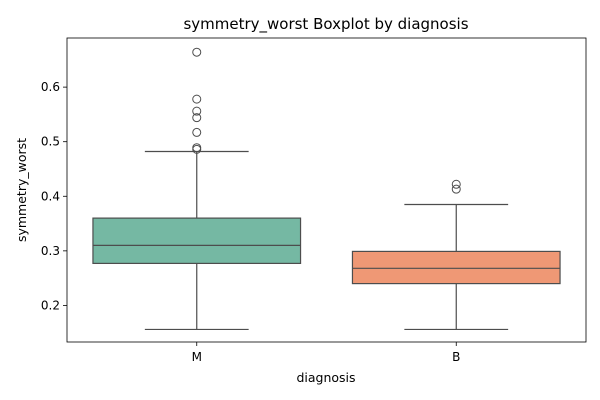 The height and width of the screenshot is (400, 600). Describe the element at coordinates (50, 305) in the screenshot. I see `y-tick-label: 0.2` at that location.